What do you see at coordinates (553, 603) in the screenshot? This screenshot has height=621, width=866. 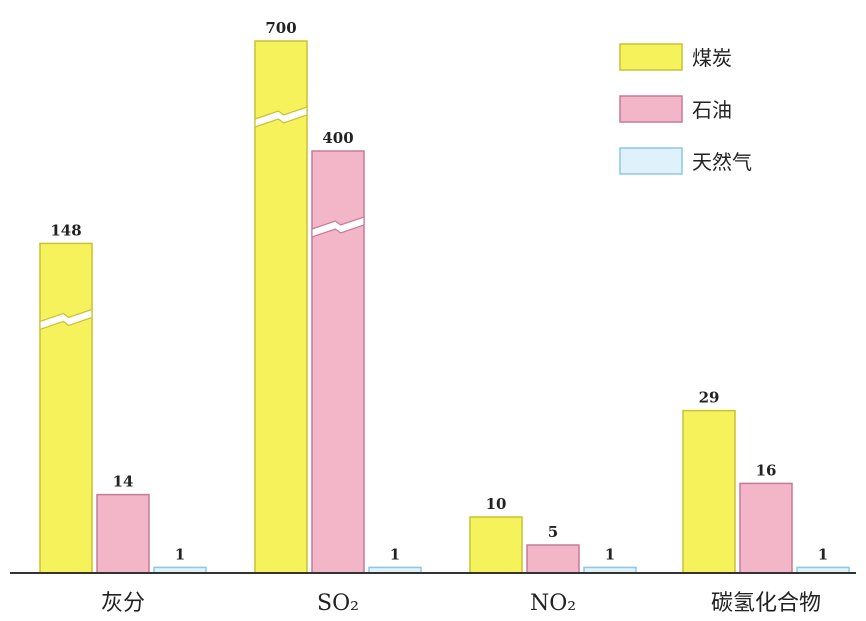 I see `x-tick-label-2: NO₂` at bounding box center [553, 603].